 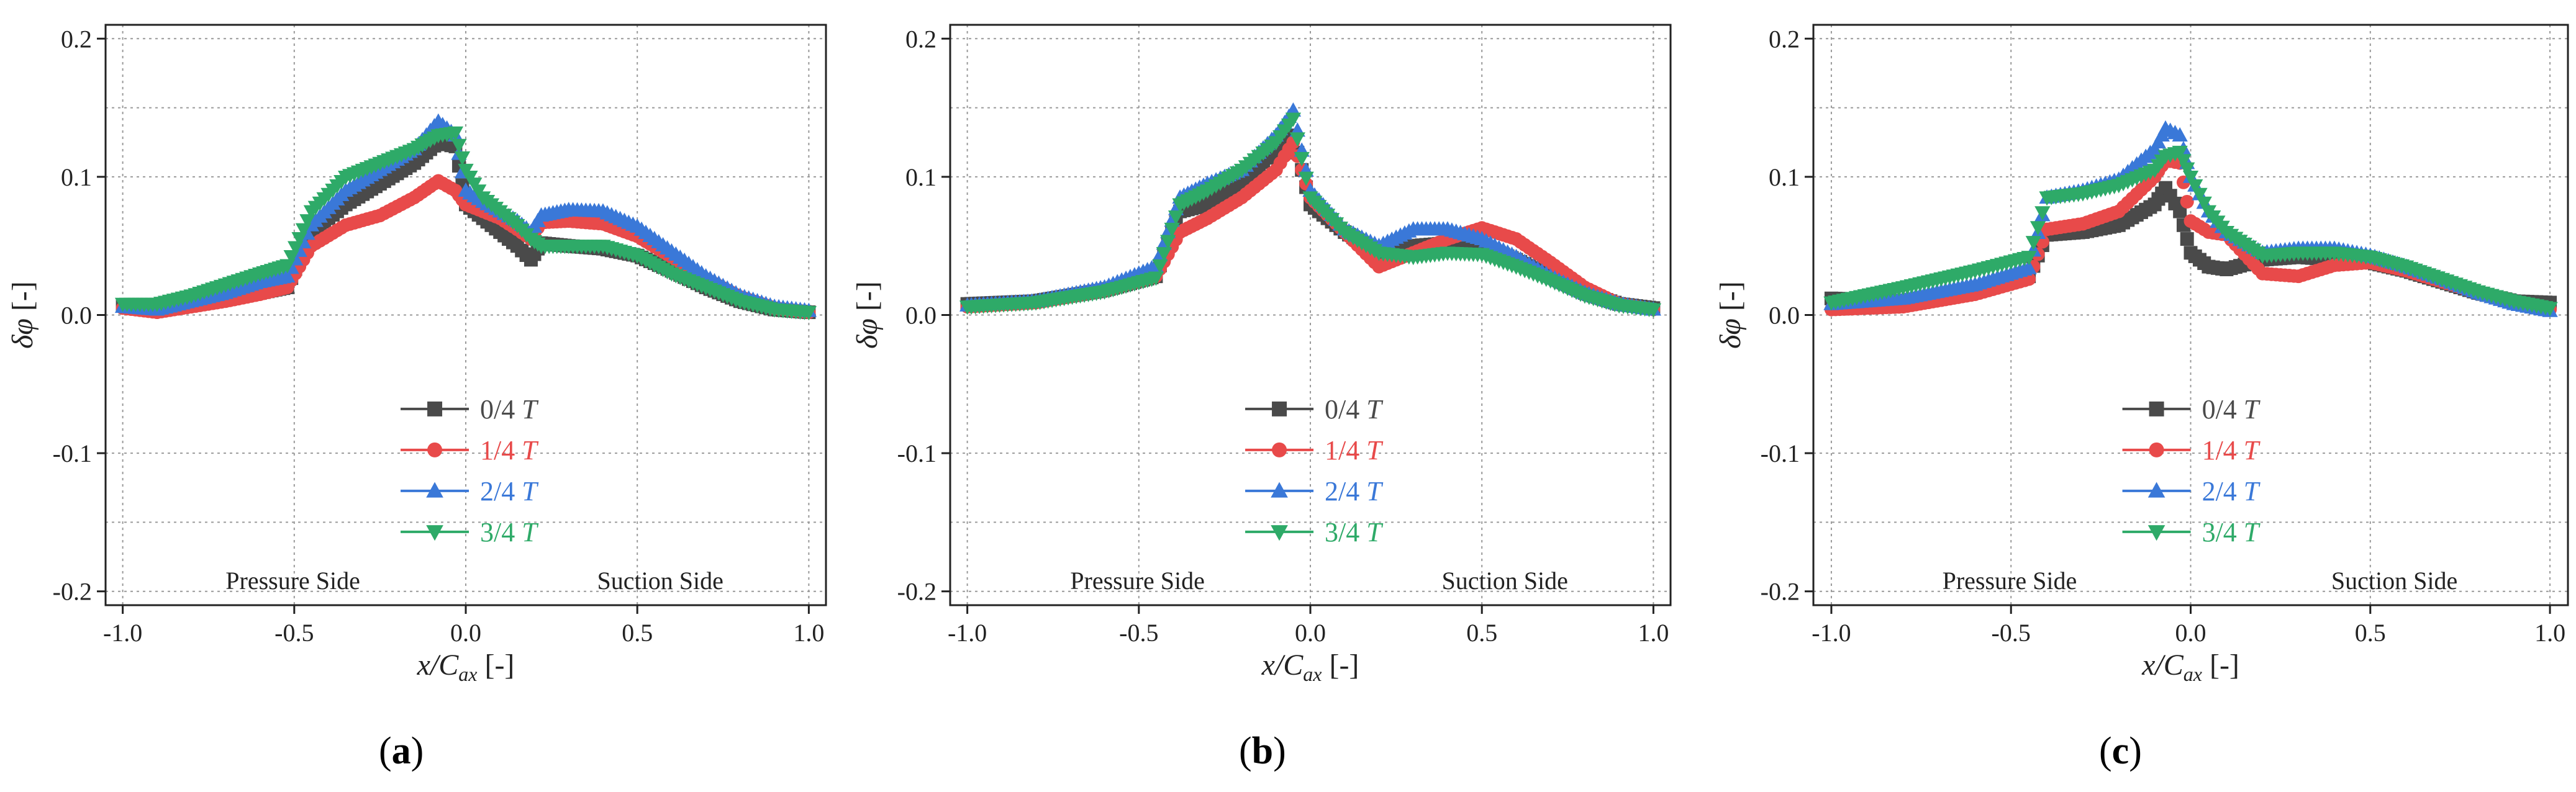 What do you see at coordinates (1262, 751) in the screenshot?
I see `panel-label-b: (b)` at bounding box center [1262, 751].